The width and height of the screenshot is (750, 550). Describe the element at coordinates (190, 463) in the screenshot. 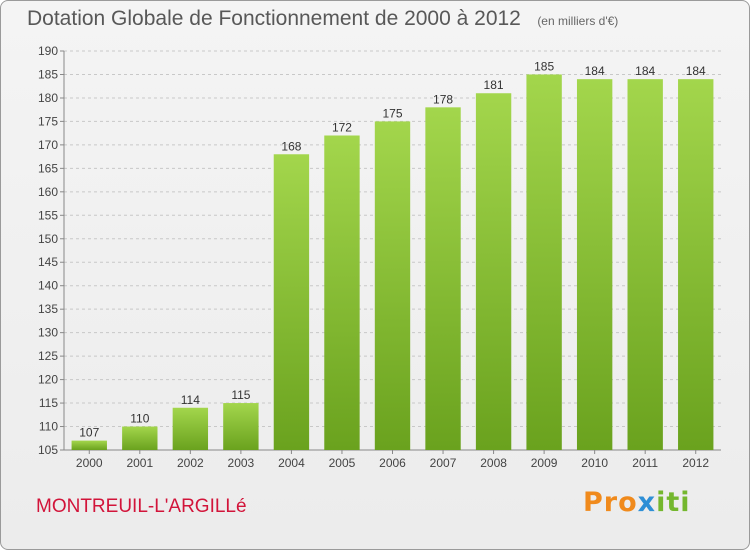

I see `x-tick-label-2002: 2002` at that location.